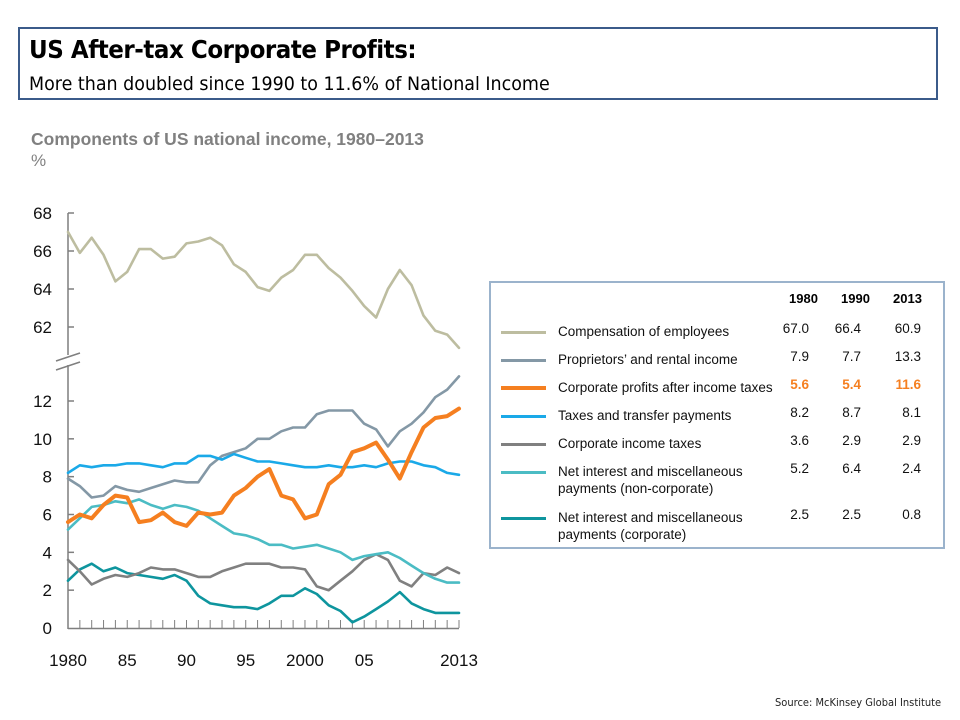 This screenshot has height=720, width=960. Describe the element at coordinates (263, 660) in the screenshot. I see `x-tick-labels: 1980 85 90 95 2000 05 2013` at that location.